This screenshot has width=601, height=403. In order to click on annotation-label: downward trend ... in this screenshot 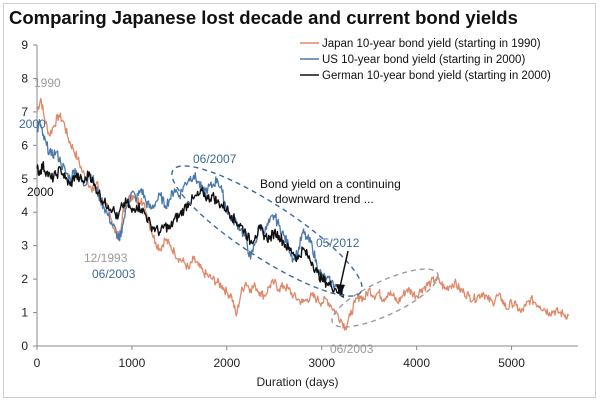, I will do `click(324, 199)`.